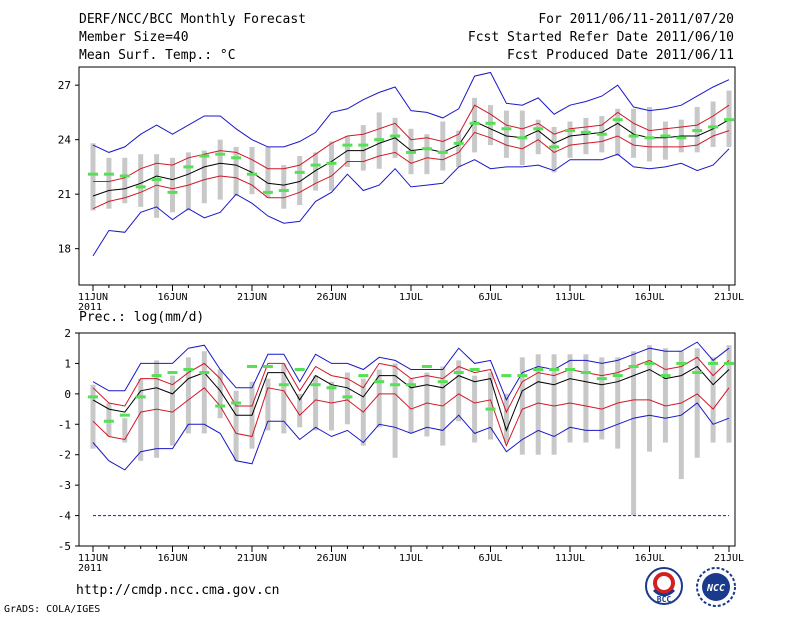 Image resolution: width=800 pixels, height=618 pixels. I want to click on x-tick-label: 21JUL, so click(729, 558).